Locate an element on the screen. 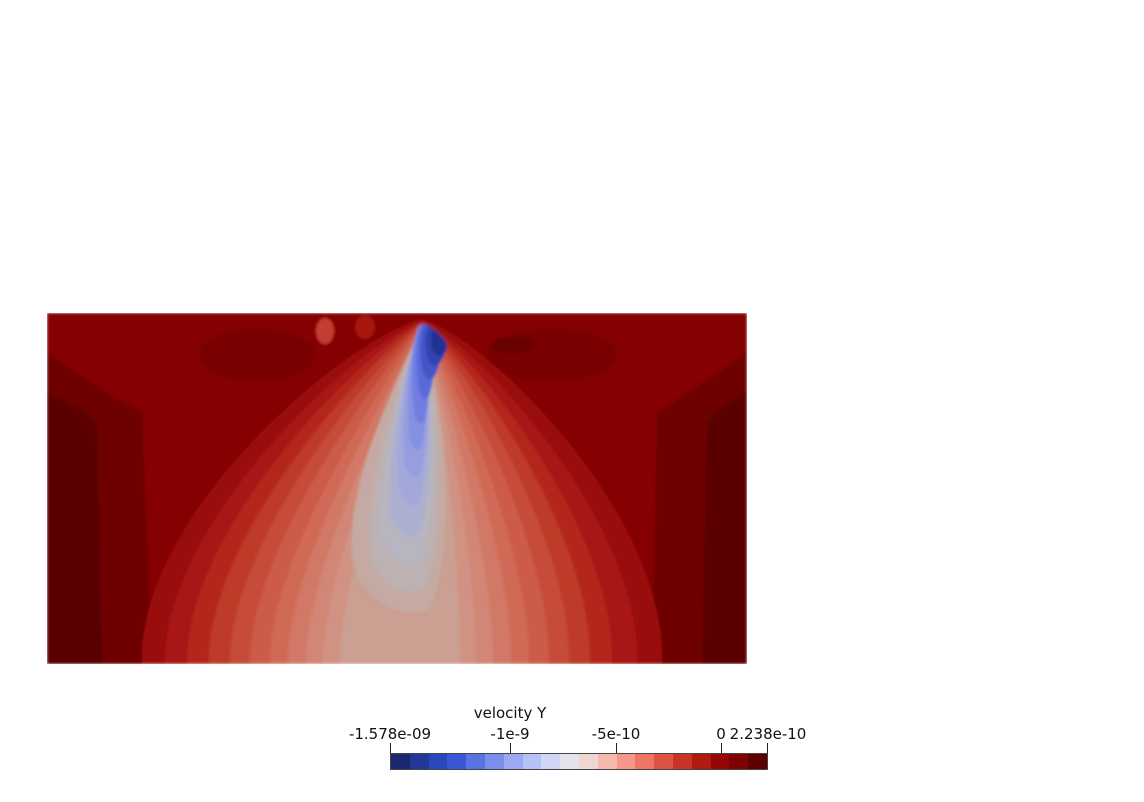 Image resolution: width=1144 pixels, height=802 pixels. colorbar-tick-min is located at coordinates (390, 748).